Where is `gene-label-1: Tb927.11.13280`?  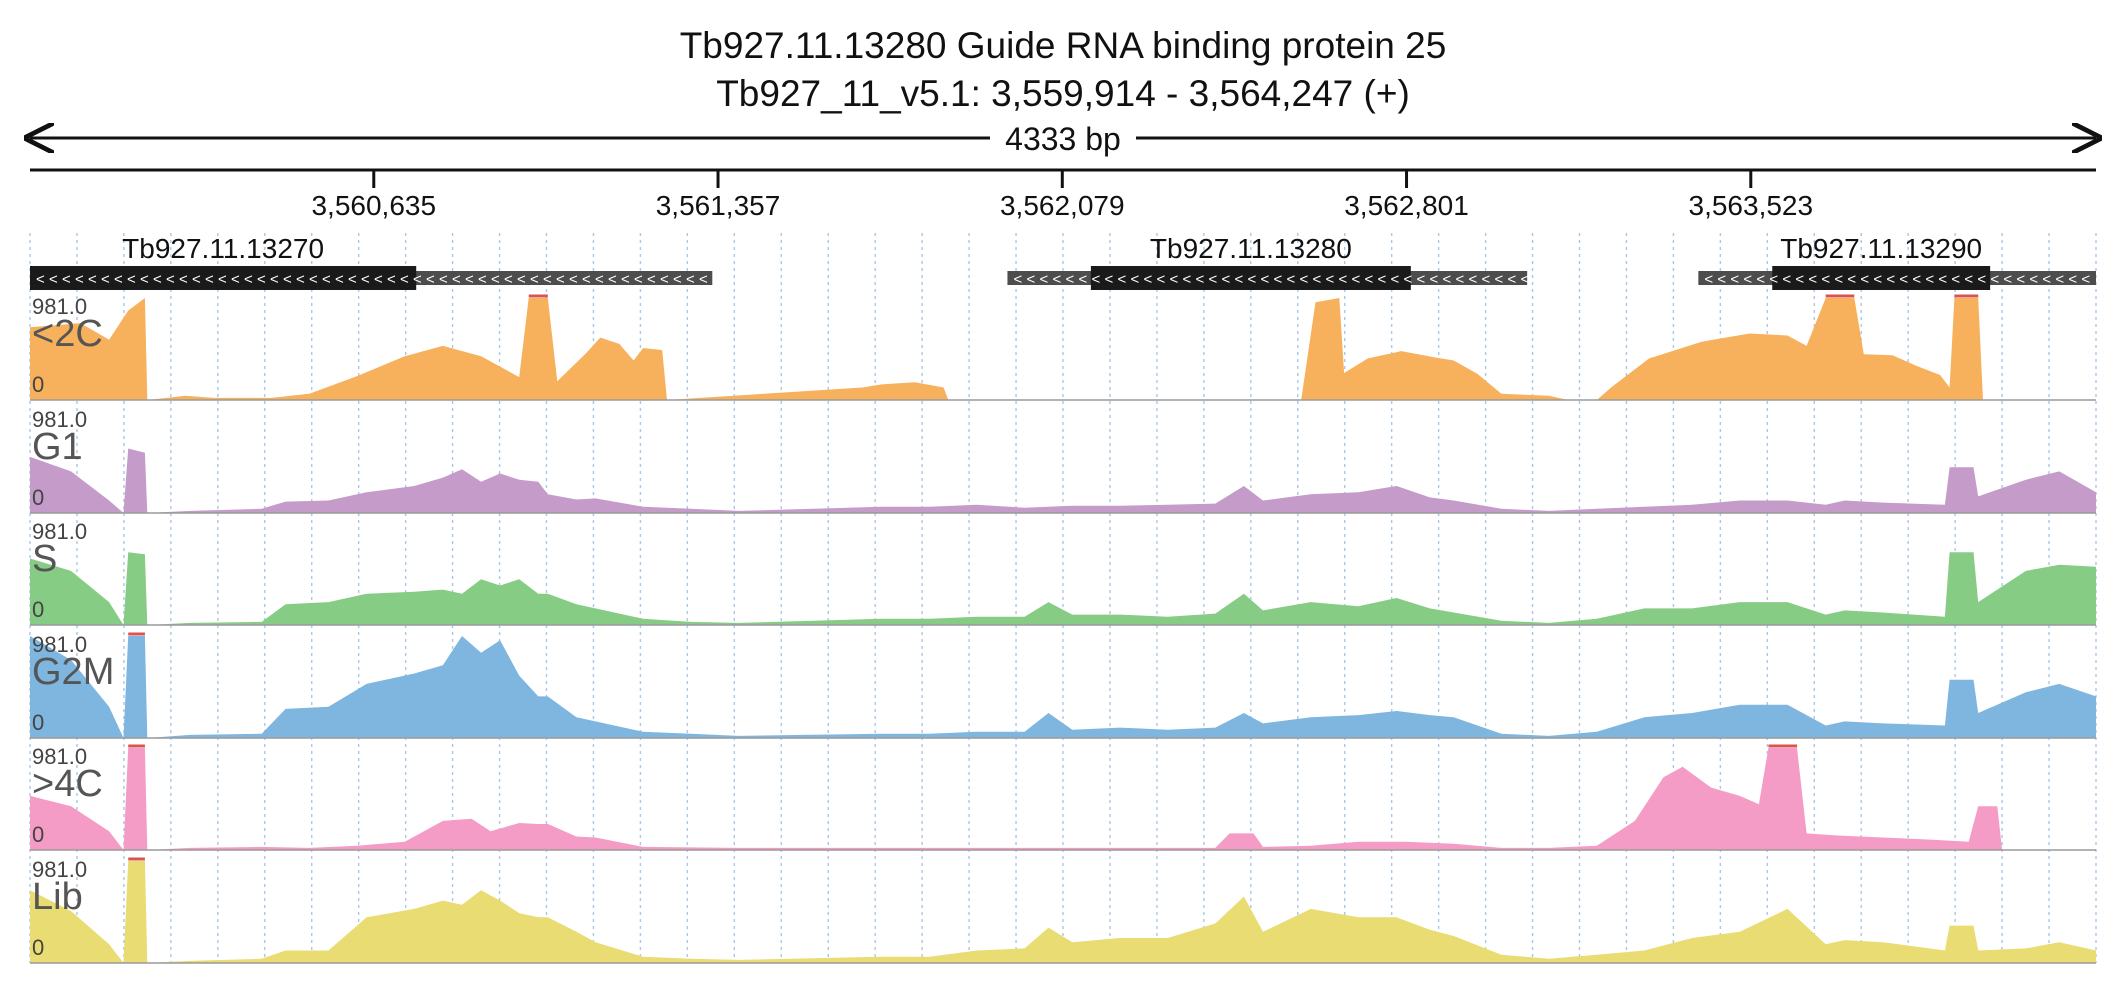 gene-label-1: Tb927.11.13280 is located at coordinates (1251, 248).